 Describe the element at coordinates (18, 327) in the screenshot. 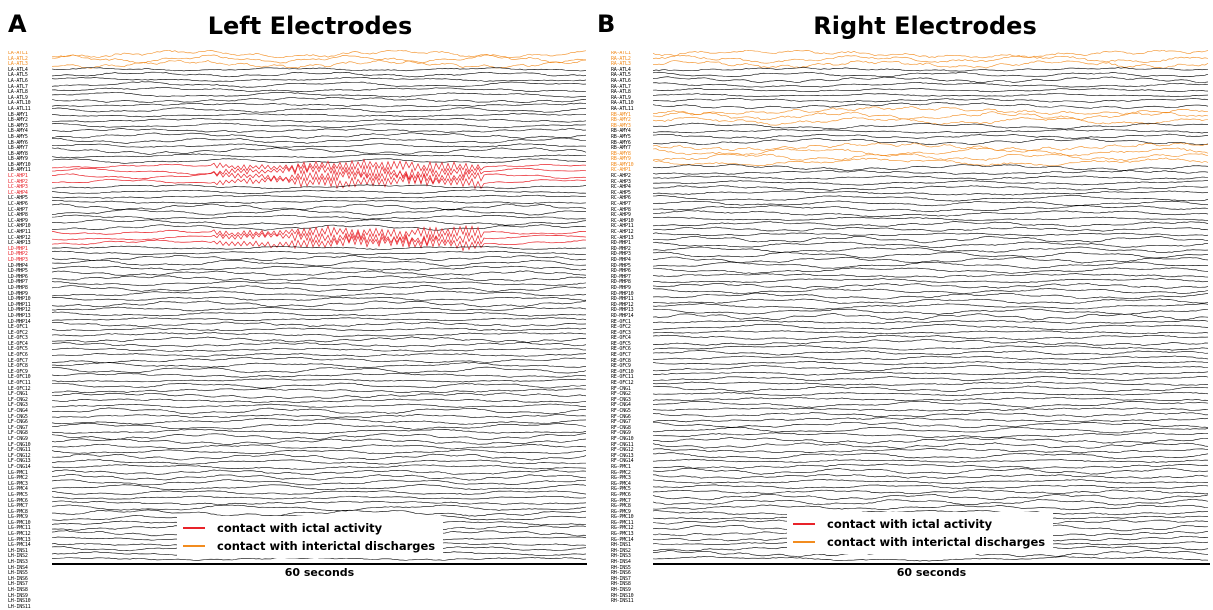

I see `channel-label: LE-OFC1` at that location.